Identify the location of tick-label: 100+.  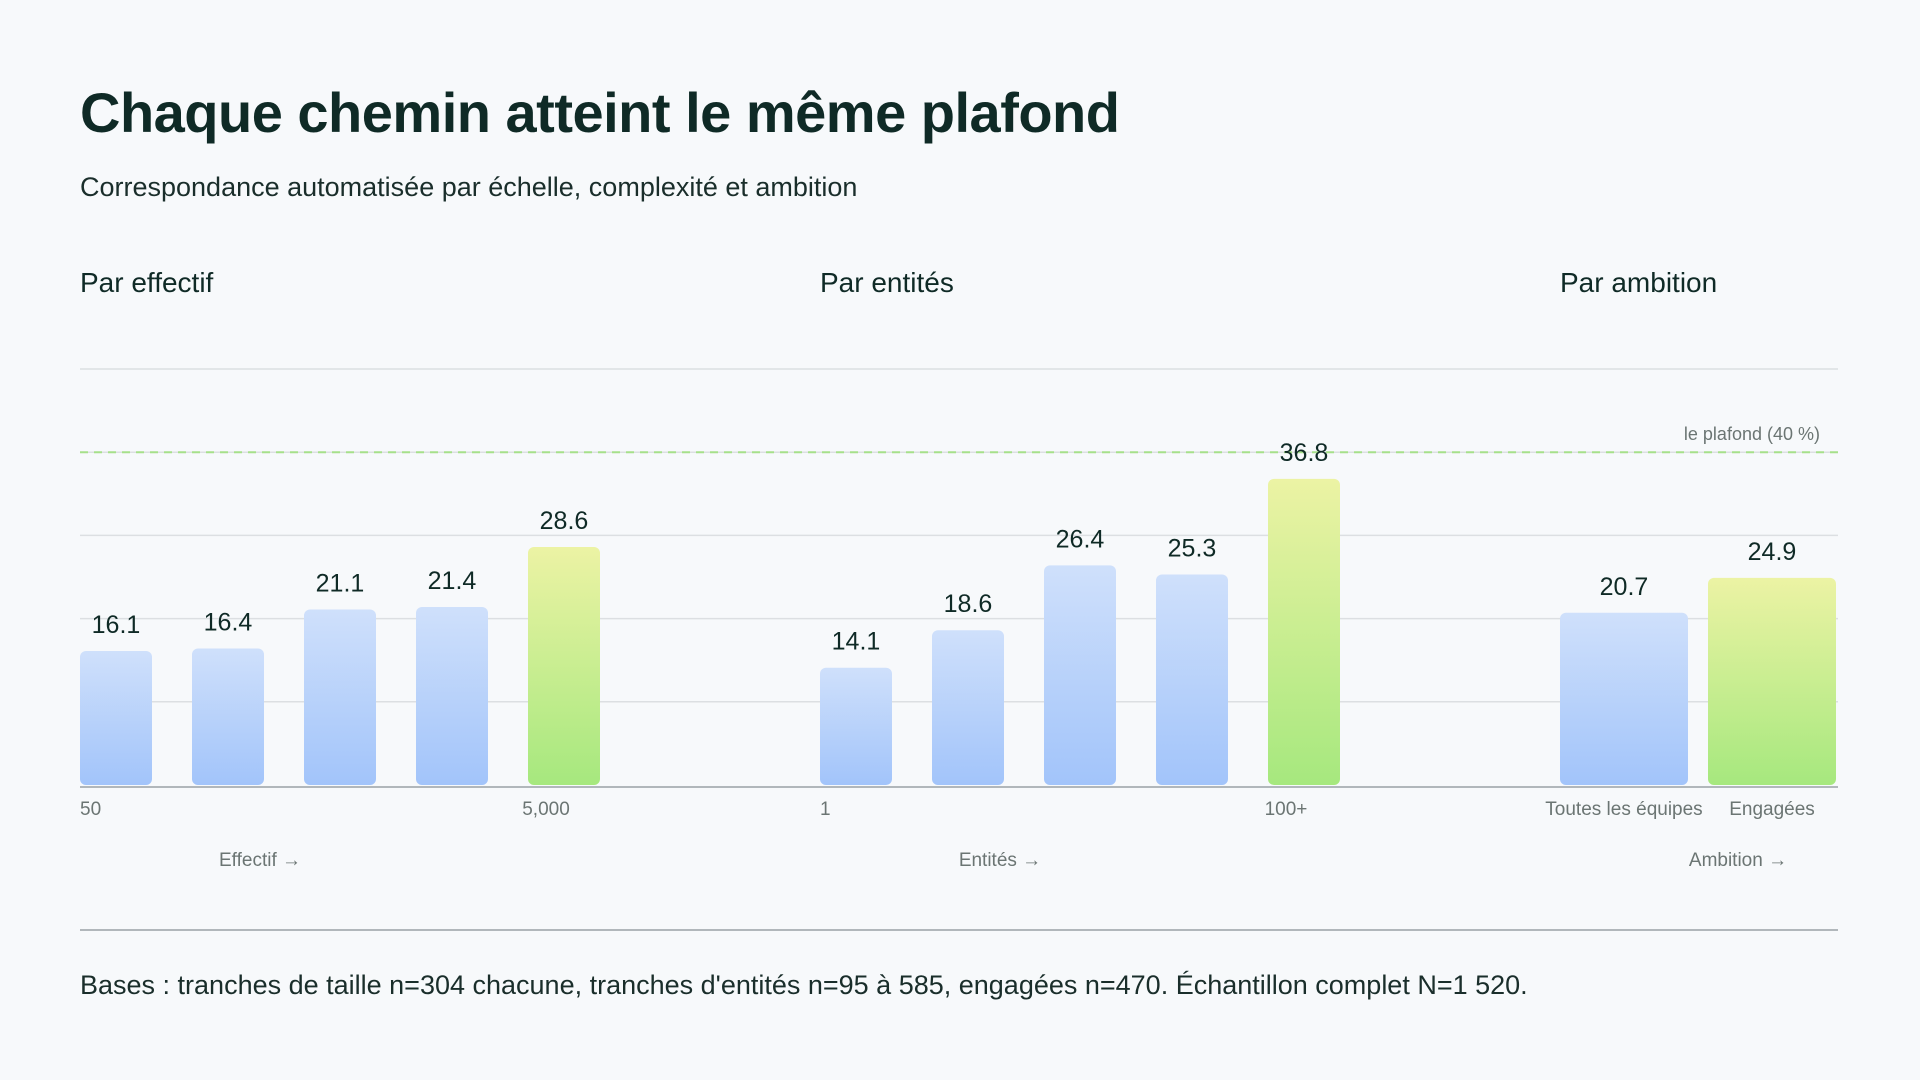
(1286, 809).